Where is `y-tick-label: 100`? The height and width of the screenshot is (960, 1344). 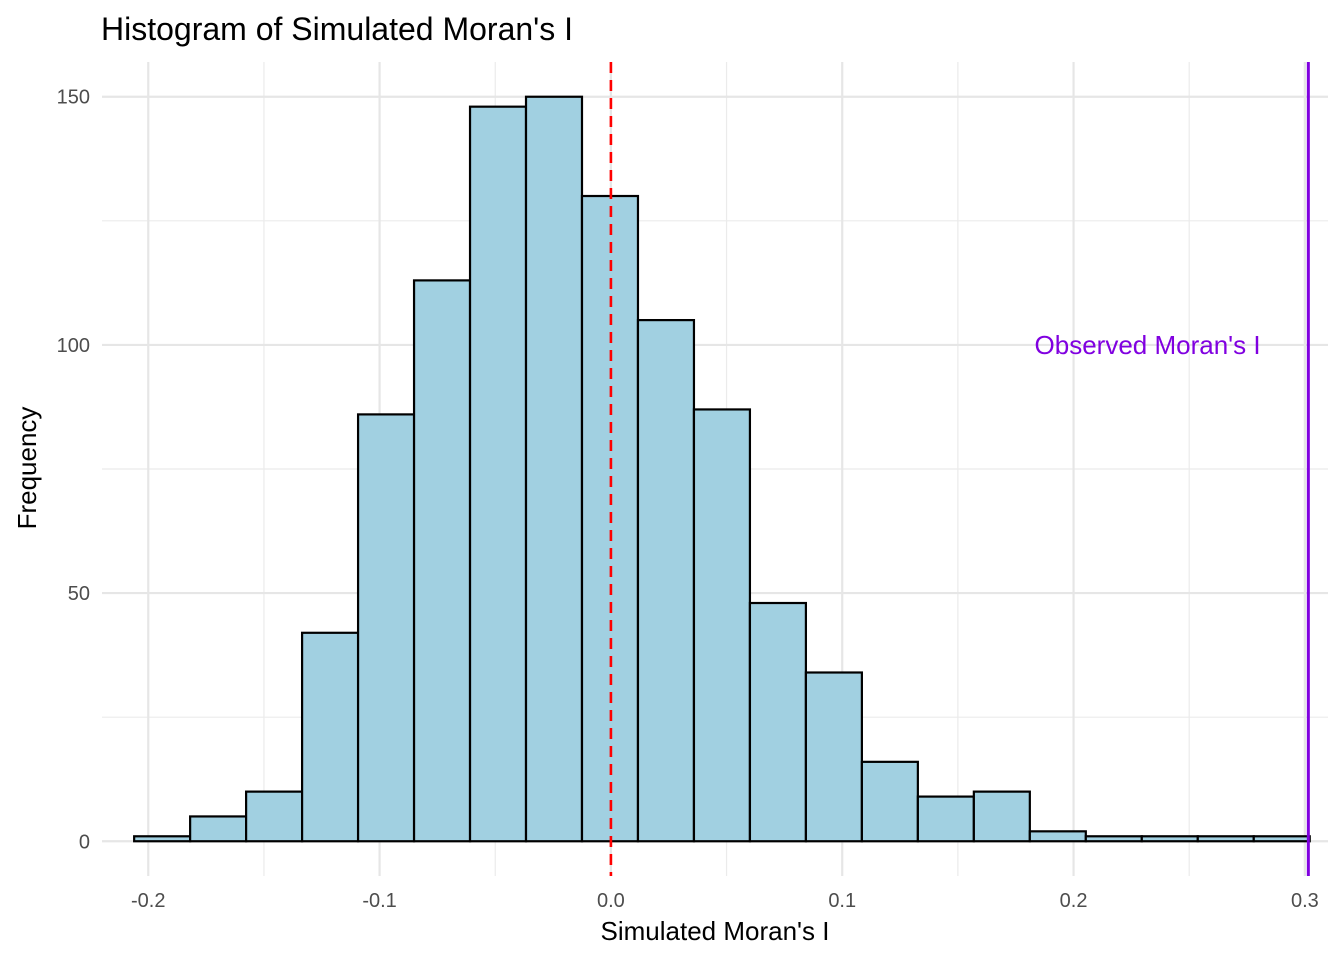
y-tick-label: 100 is located at coordinates (73, 346).